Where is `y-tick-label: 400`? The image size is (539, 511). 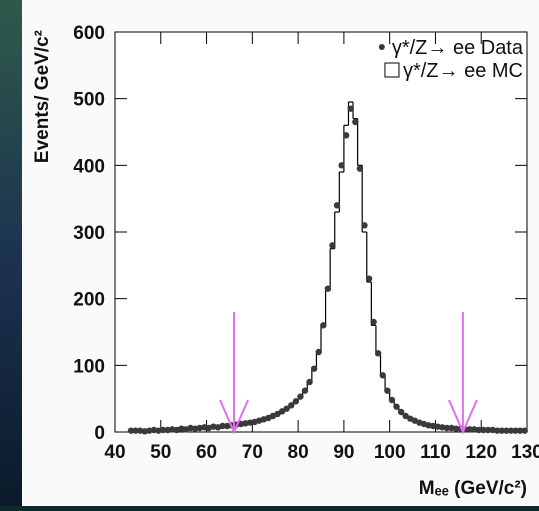
y-tick-label: 400 is located at coordinates (89, 166).